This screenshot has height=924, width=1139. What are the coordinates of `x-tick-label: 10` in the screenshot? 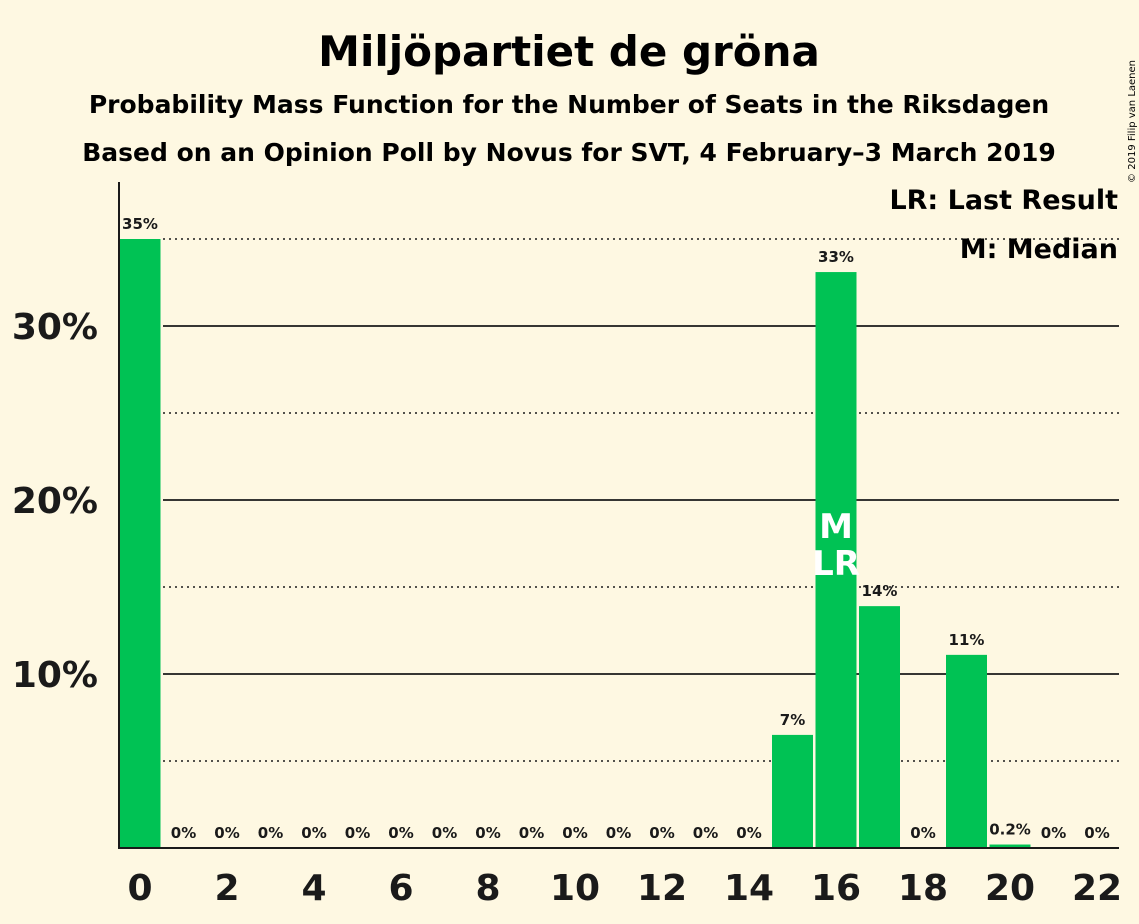 It's located at (575, 888).